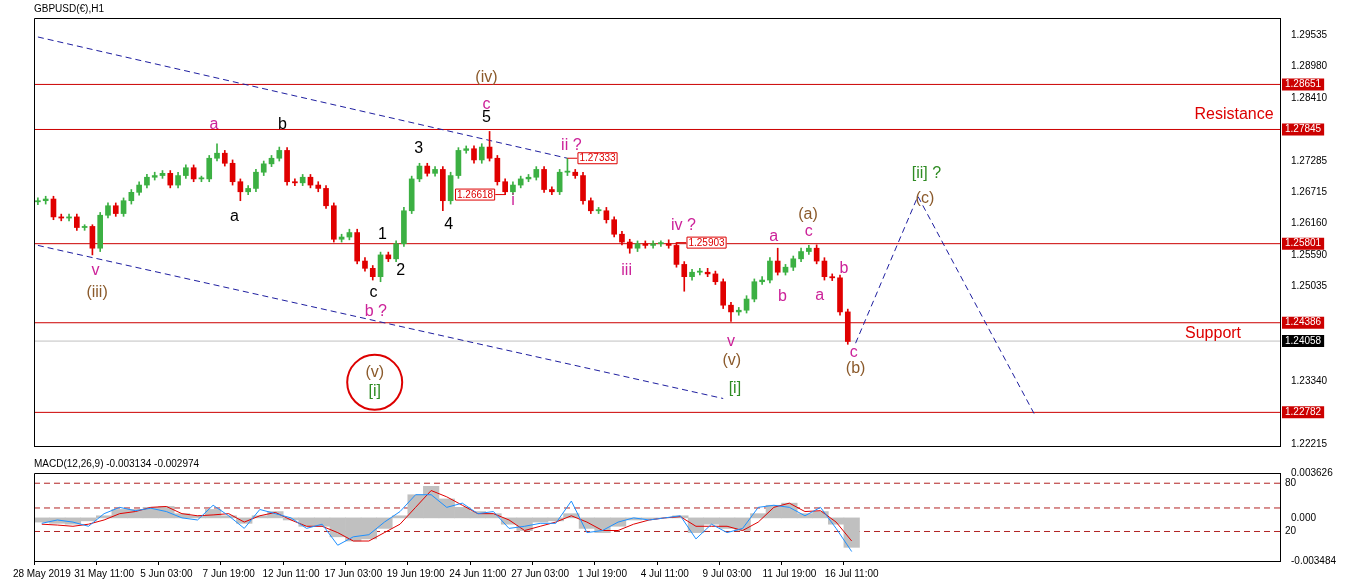 Image resolution: width=1360 pixels, height=583 pixels. What do you see at coordinates (419, 148) in the screenshot?
I see `annotation: 3` at bounding box center [419, 148].